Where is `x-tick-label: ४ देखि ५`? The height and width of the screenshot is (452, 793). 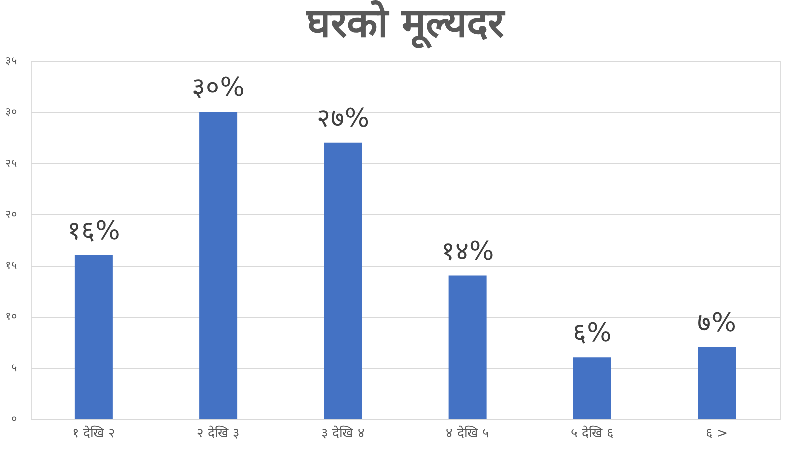 x-tick-label: ४ देखि ५ is located at coordinates (468, 434).